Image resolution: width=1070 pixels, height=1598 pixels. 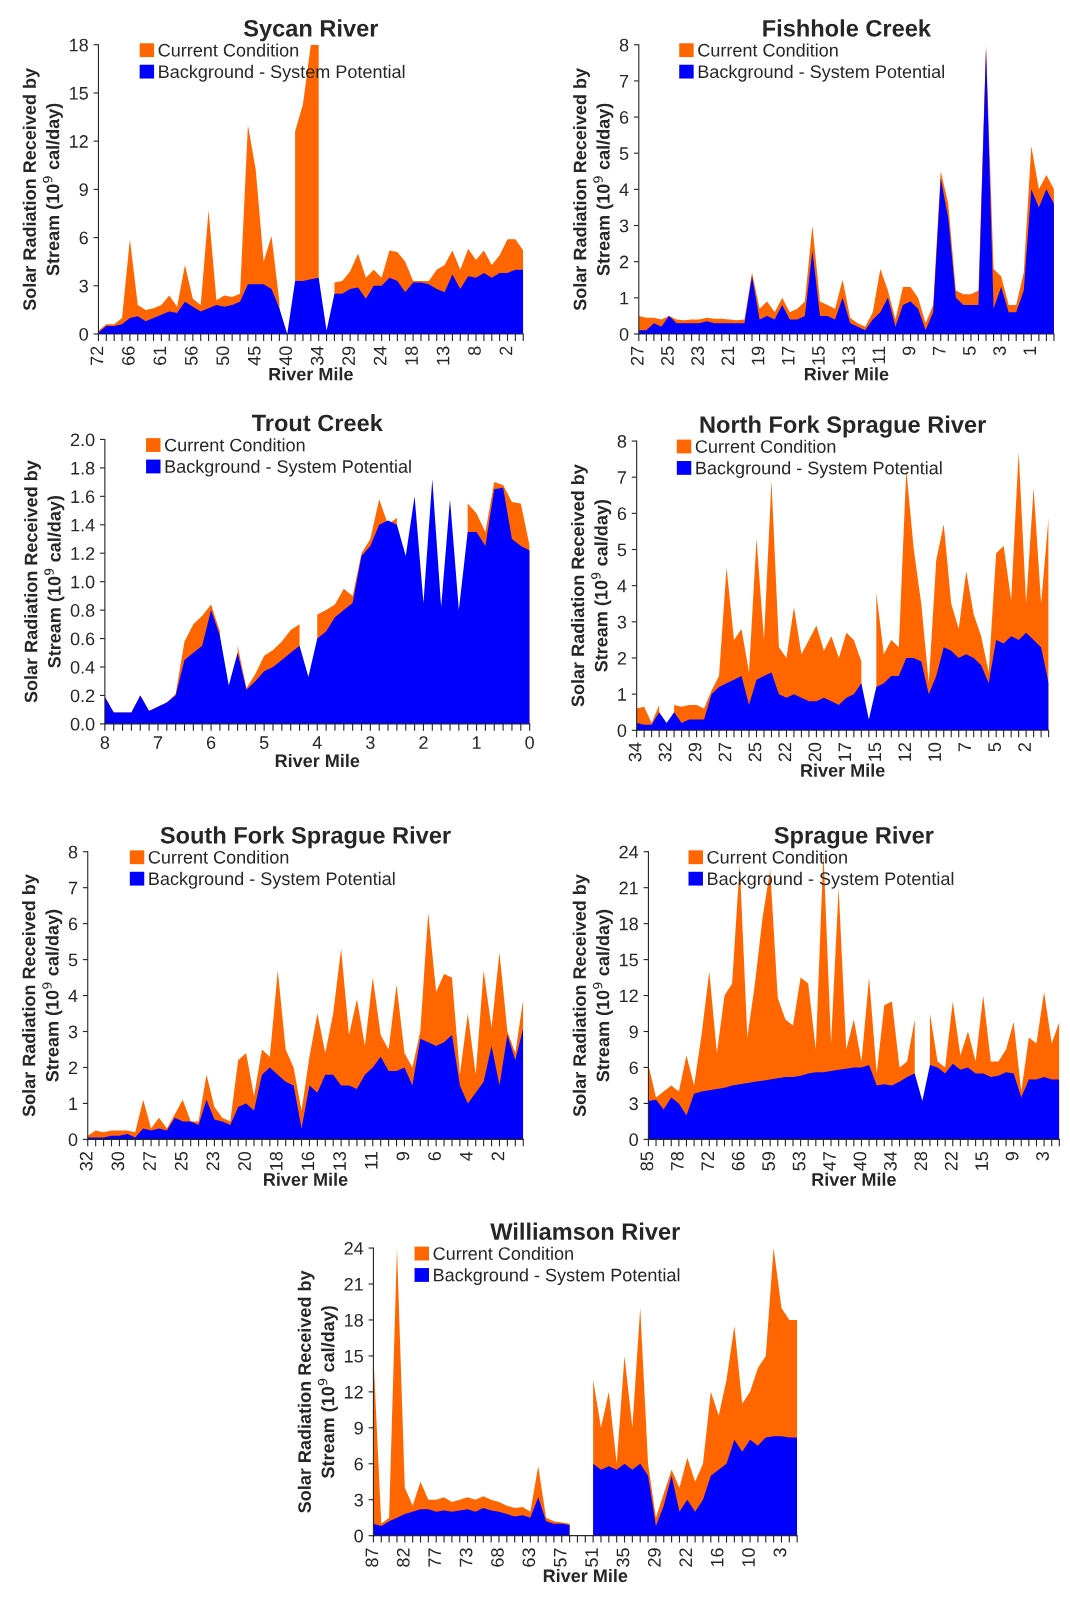 I want to click on y-tick-label: 1.2, so click(x=83, y=553).